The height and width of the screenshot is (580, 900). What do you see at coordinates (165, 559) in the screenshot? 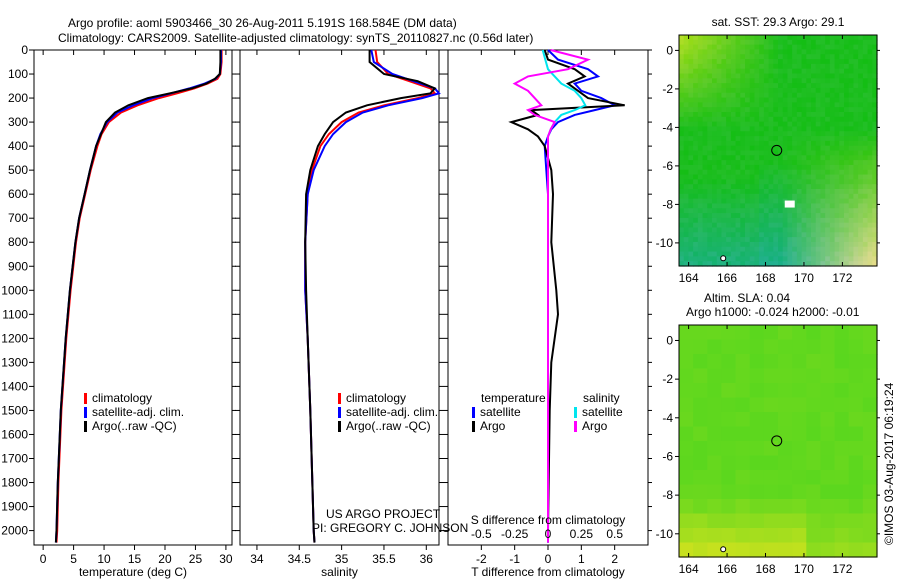
I see `x-tick-label: 20` at bounding box center [165, 559].